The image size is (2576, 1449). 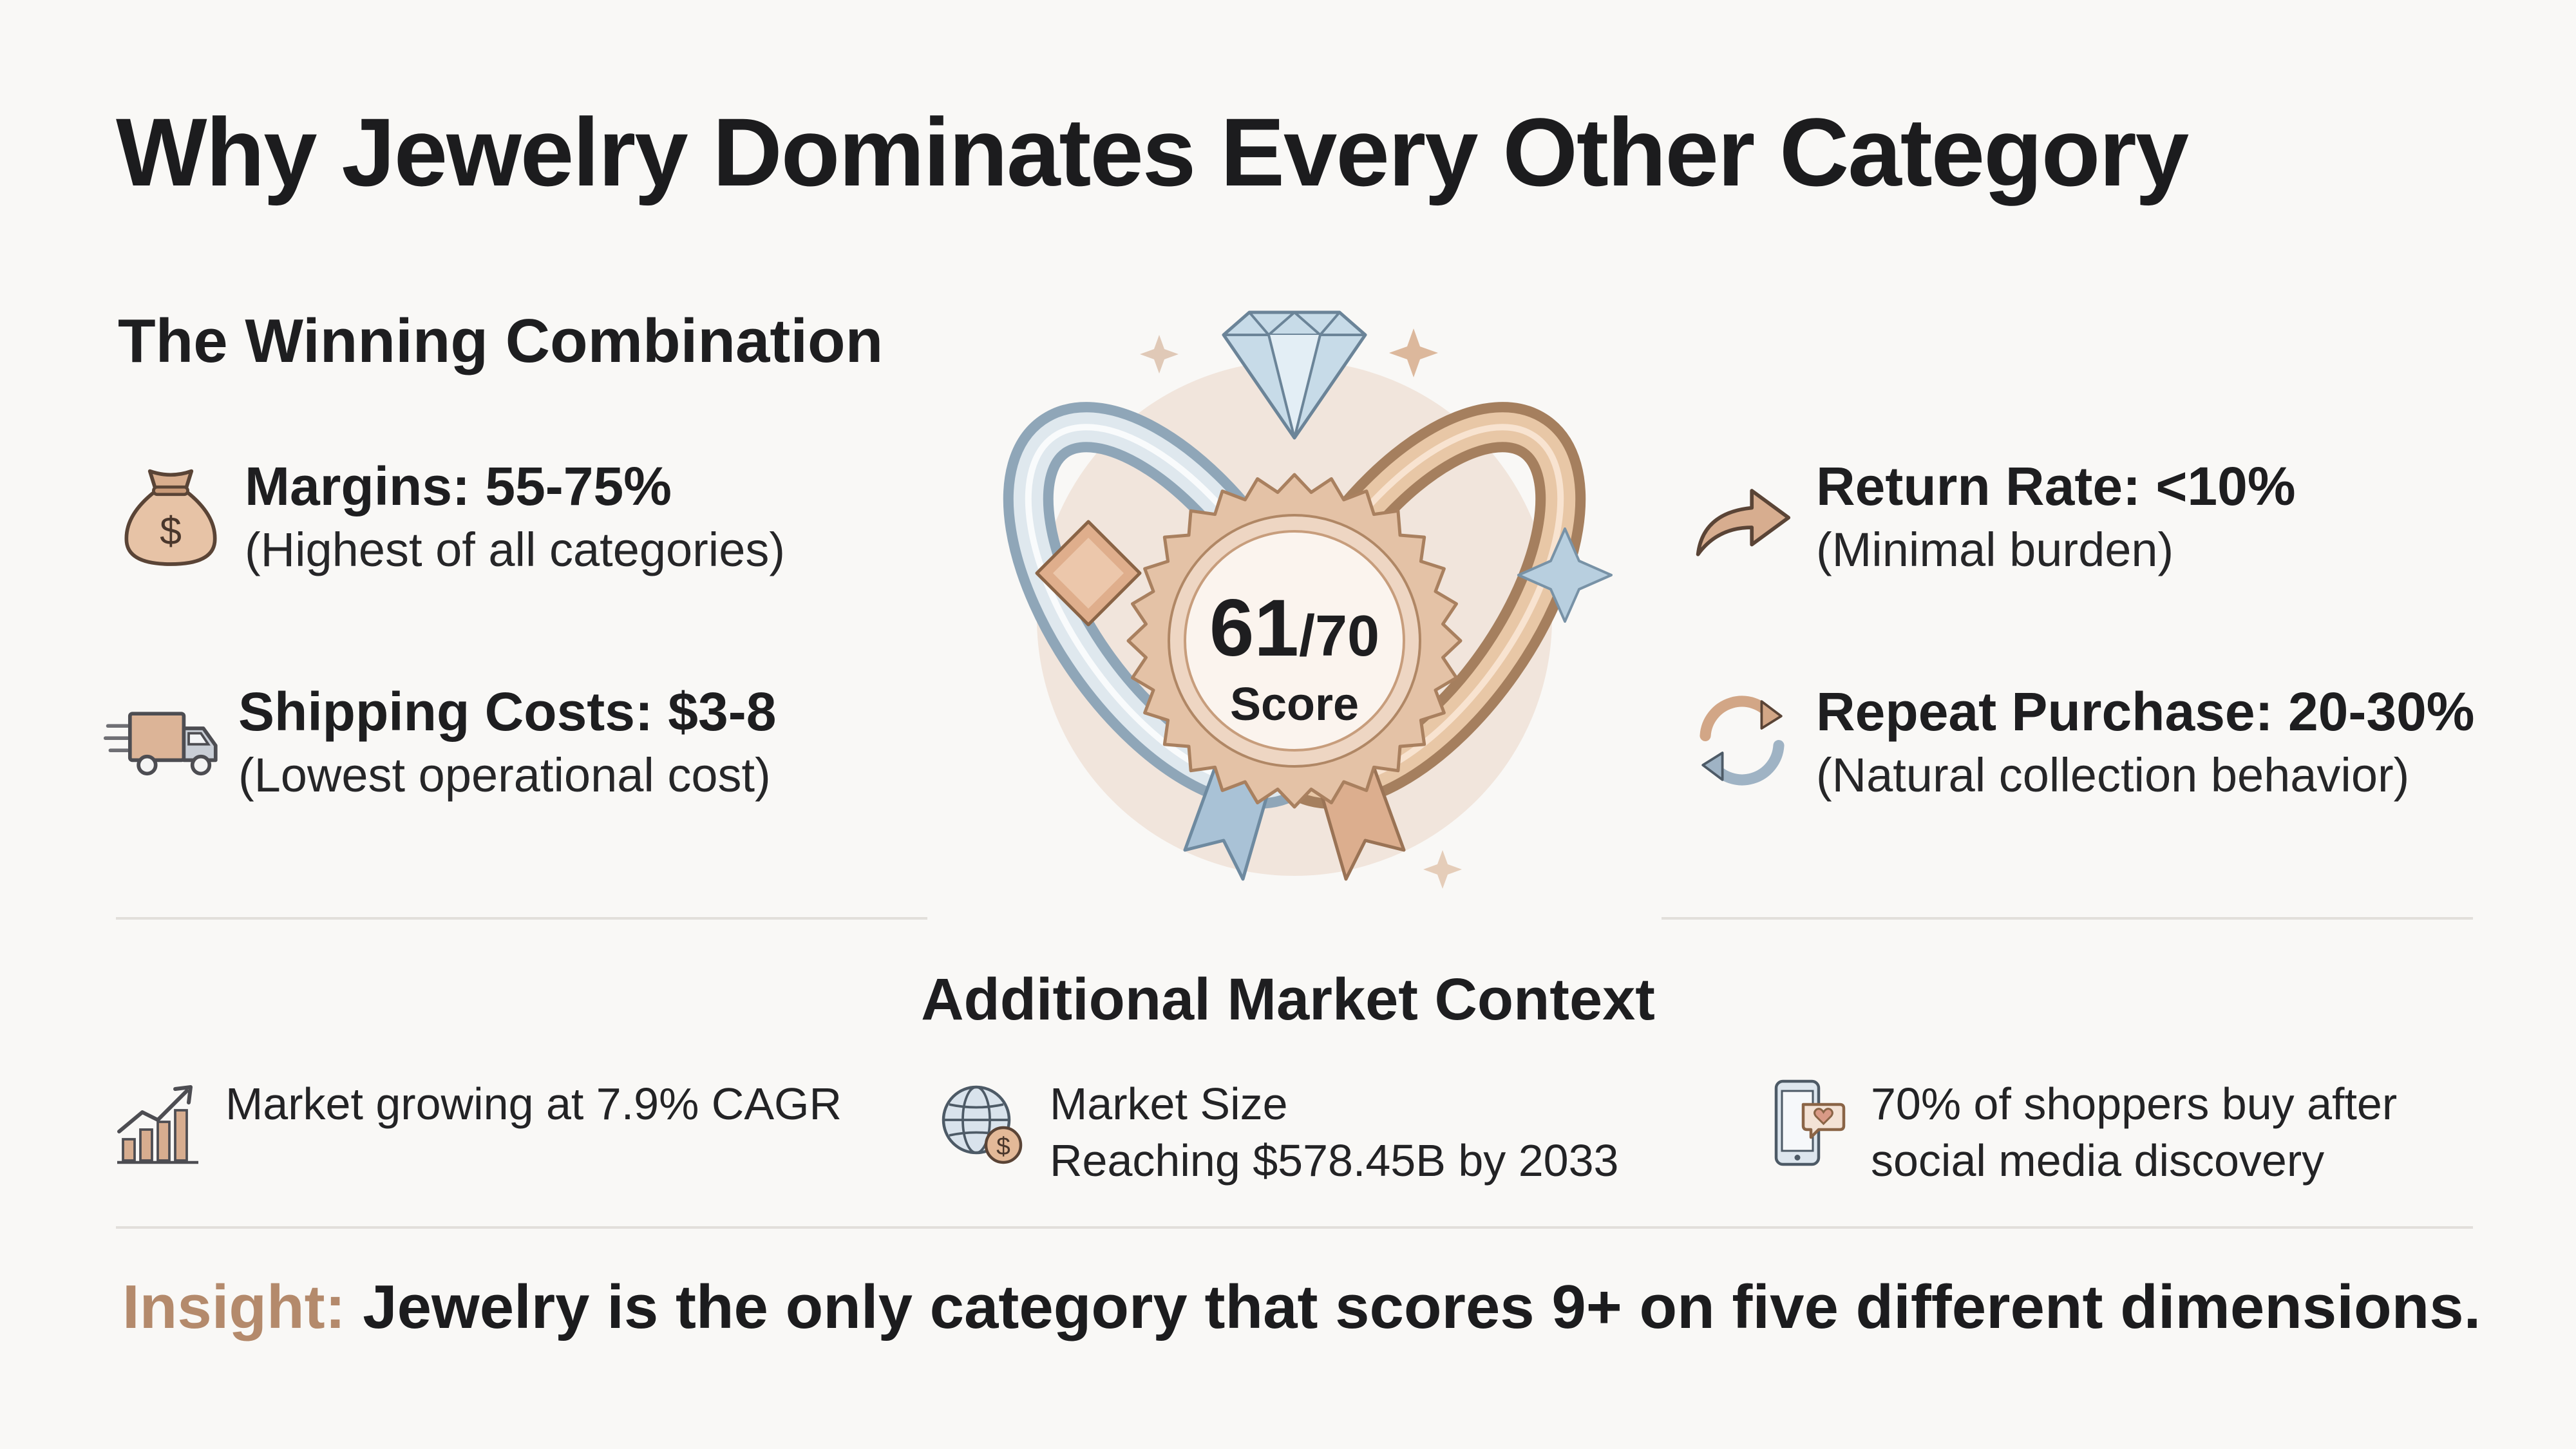 What do you see at coordinates (1169, 1104) in the screenshot?
I see `market-size-title: Market Size` at bounding box center [1169, 1104].